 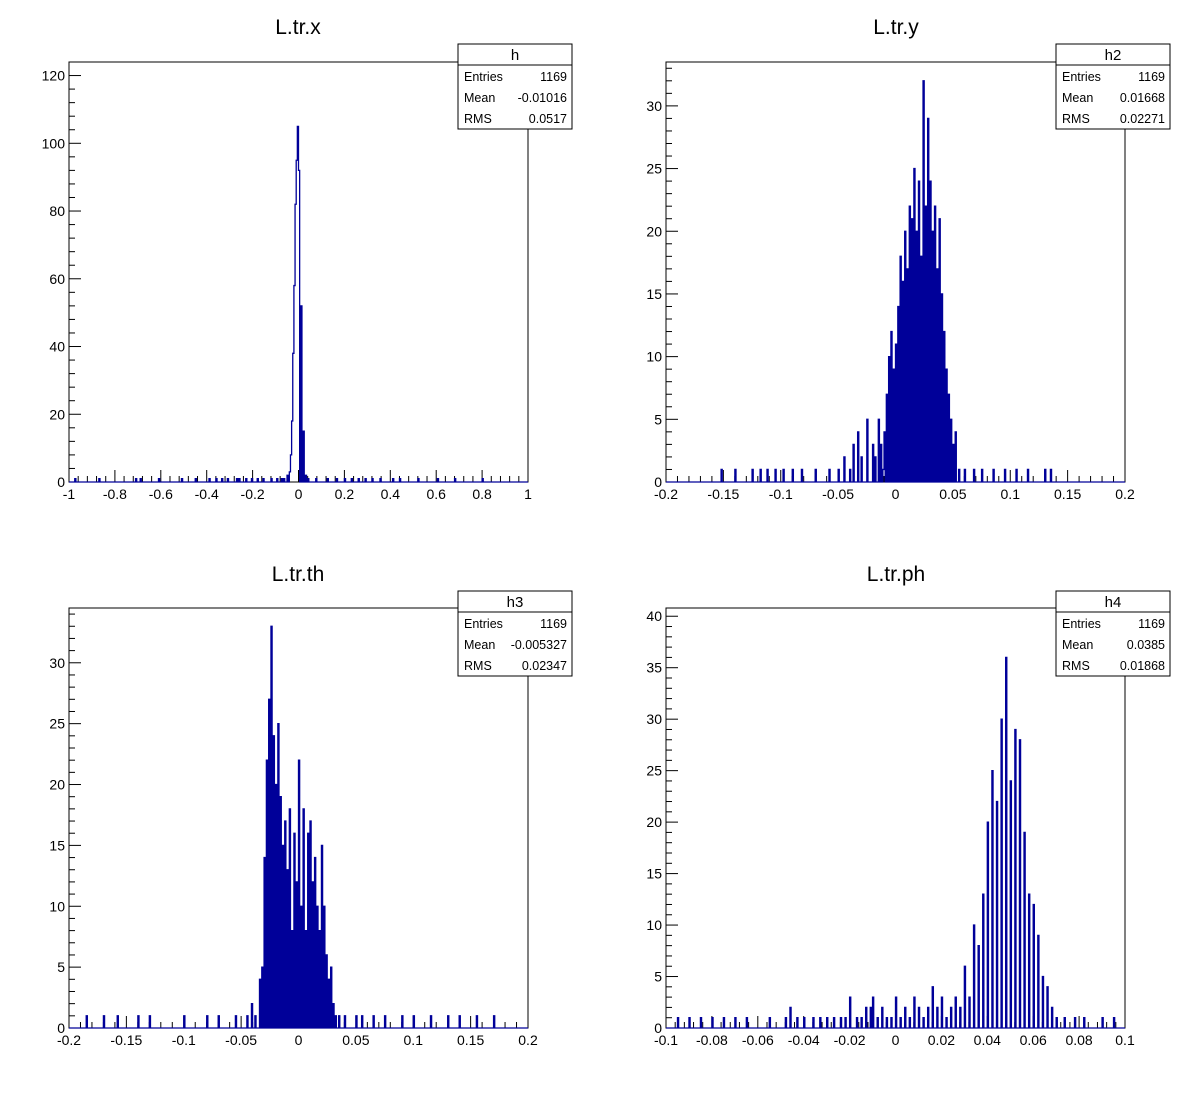 What do you see at coordinates (57, 211) in the screenshot?
I see `y-tick-label: 80` at bounding box center [57, 211].